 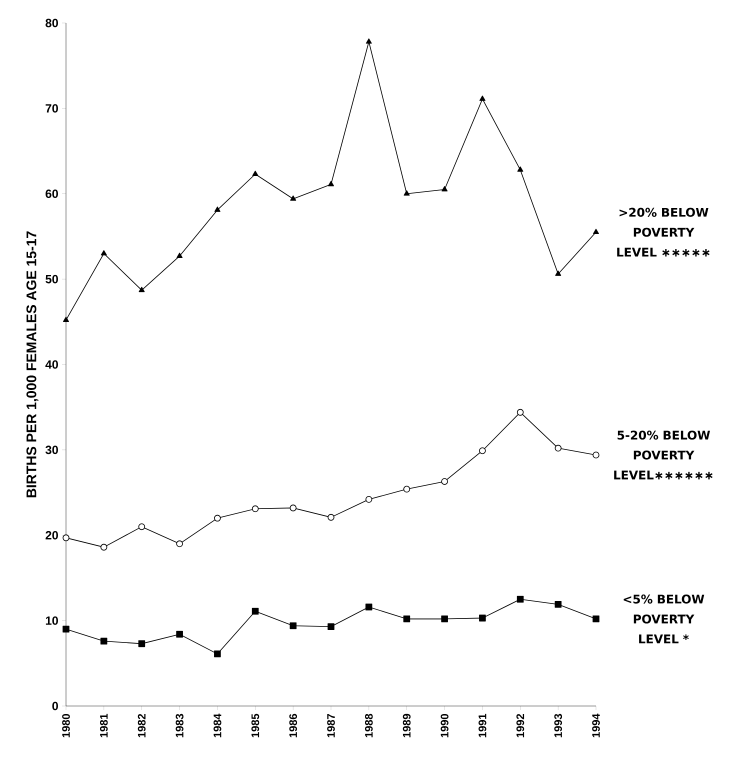 What do you see at coordinates (596, 726) in the screenshot?
I see `x-tick-label: 1994` at bounding box center [596, 726].